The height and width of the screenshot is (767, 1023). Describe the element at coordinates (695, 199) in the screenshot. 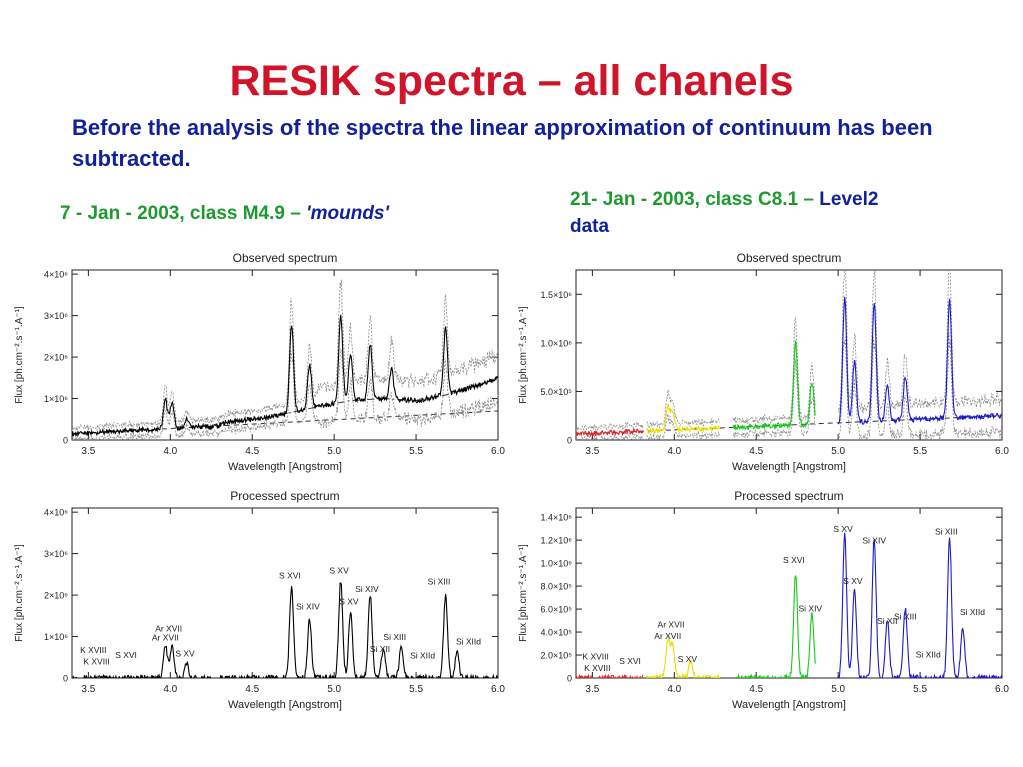

I see `right-caption-main: 21- Jan - 2003, class C8.1 –` at that location.